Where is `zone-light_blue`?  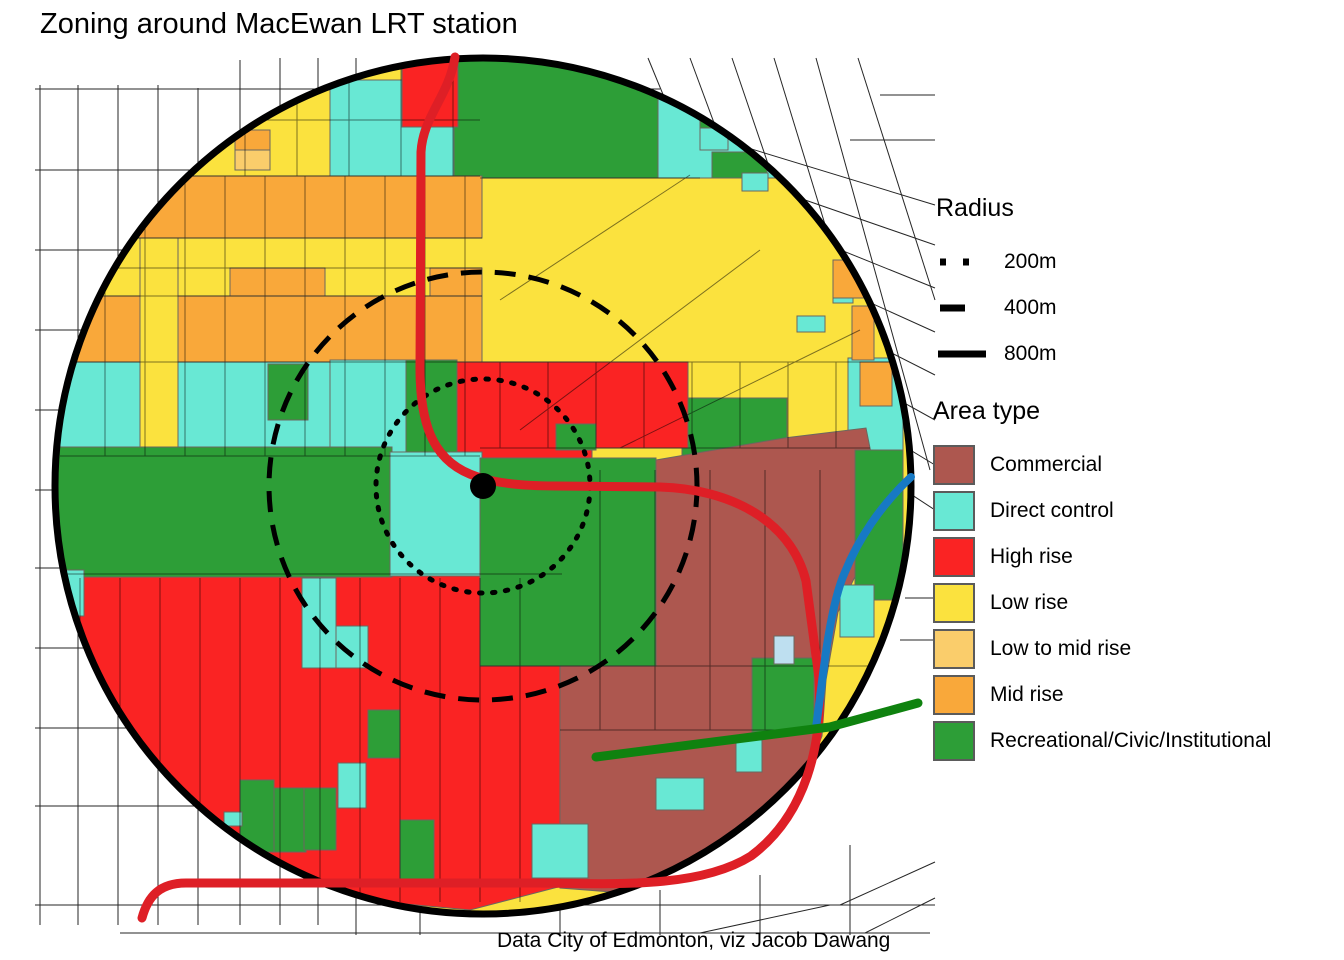
zone-light_blue is located at coordinates (784, 650).